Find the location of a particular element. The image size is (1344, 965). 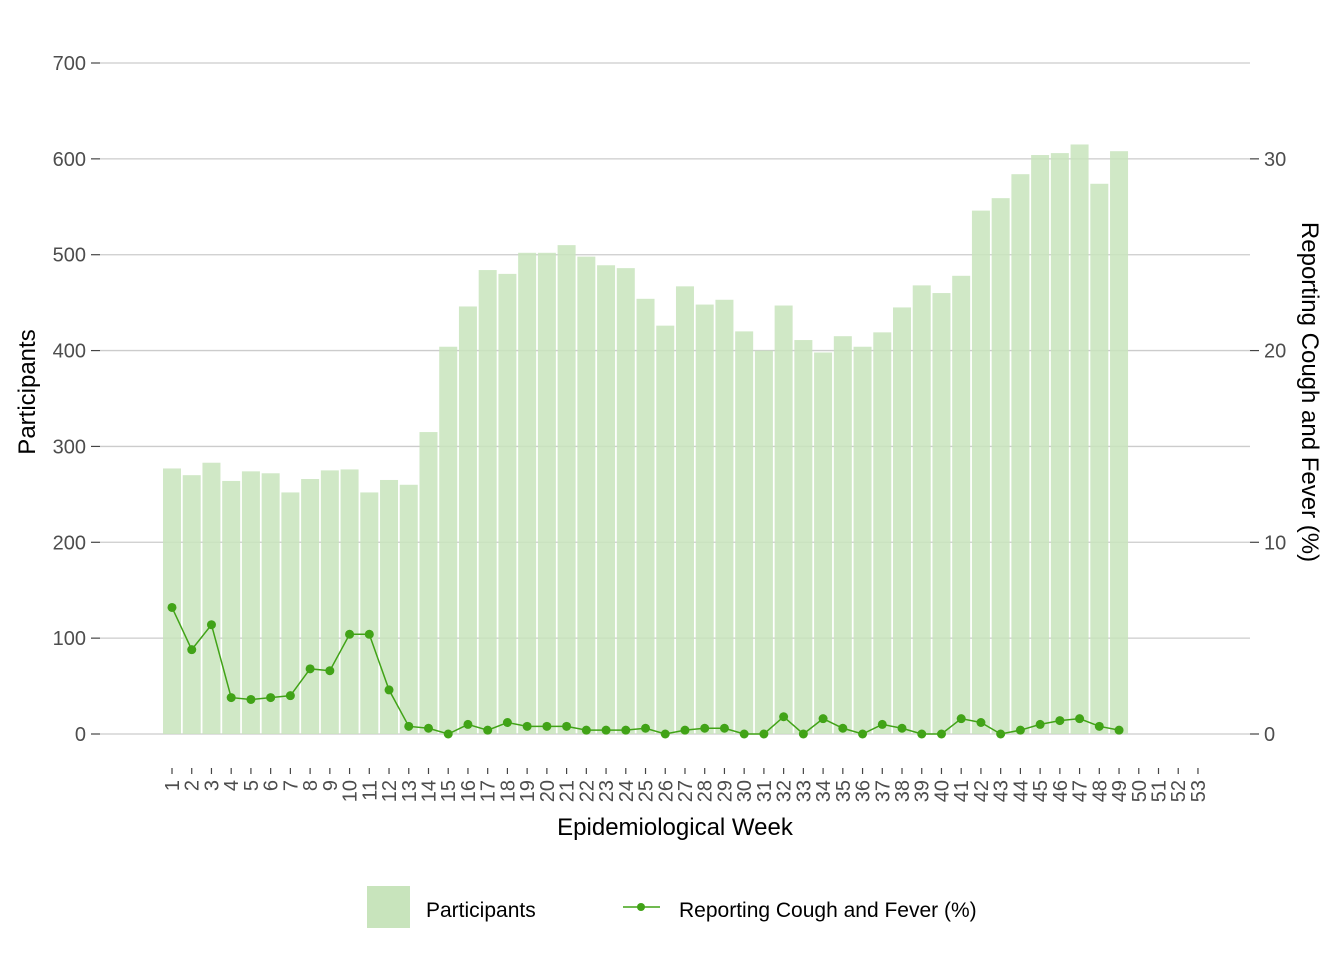

x-tick-label: 27 is located at coordinates (686, 791).